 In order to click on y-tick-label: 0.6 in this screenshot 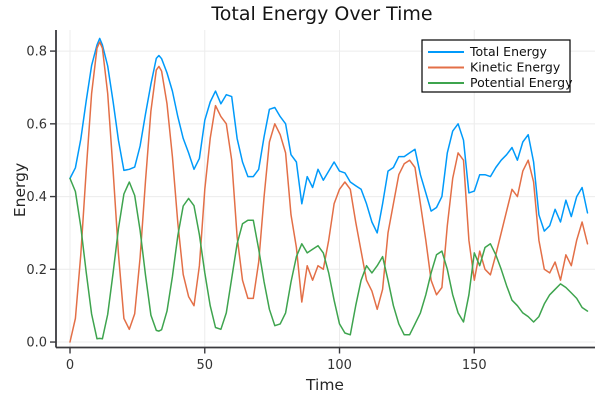, I will do `click(36, 124)`.